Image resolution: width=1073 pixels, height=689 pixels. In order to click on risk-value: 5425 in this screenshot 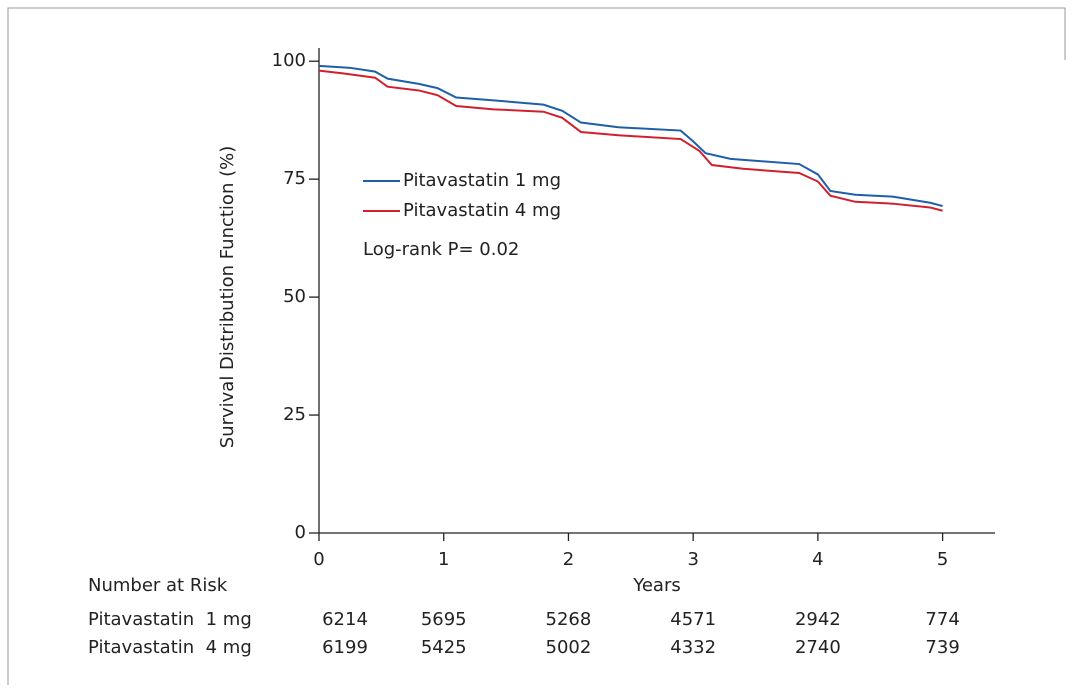, I will do `click(444, 647)`.